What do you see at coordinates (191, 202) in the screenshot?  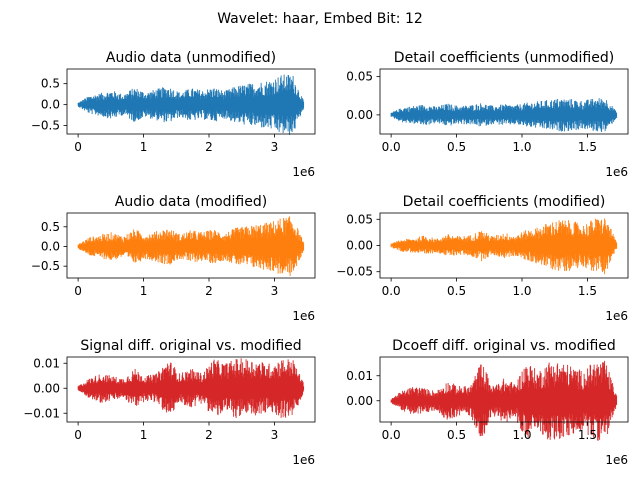 I see `subplot-title: Audio data (modified)` at bounding box center [191, 202].